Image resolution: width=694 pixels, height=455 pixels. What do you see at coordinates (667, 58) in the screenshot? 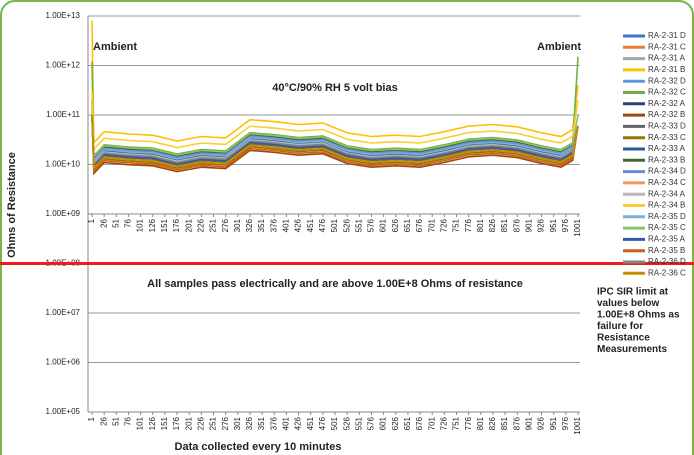
I see `legend-label: RA-2-31 A` at bounding box center [667, 58].